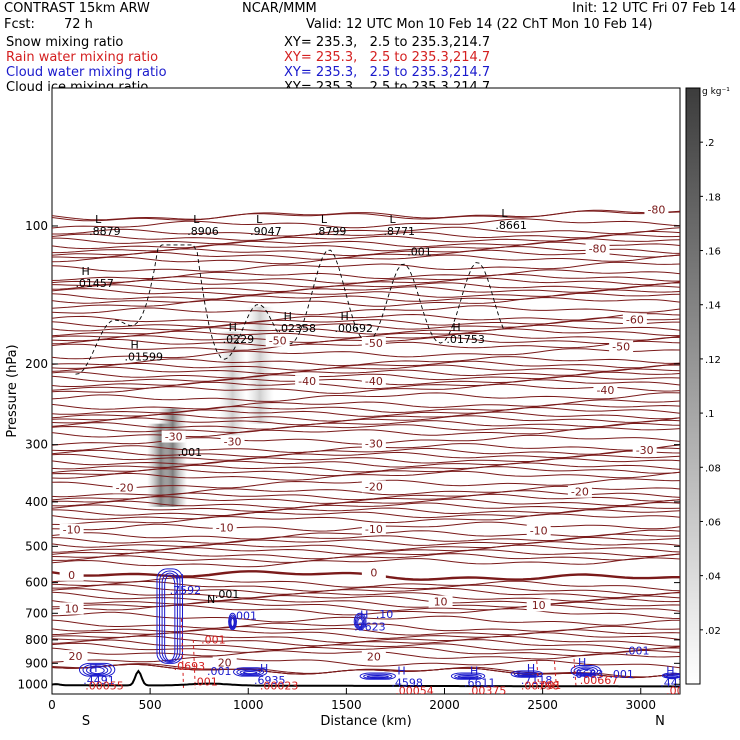  Describe the element at coordinates (713, 522) in the screenshot. I see `colorbar-tick-label-2: .06` at that location.